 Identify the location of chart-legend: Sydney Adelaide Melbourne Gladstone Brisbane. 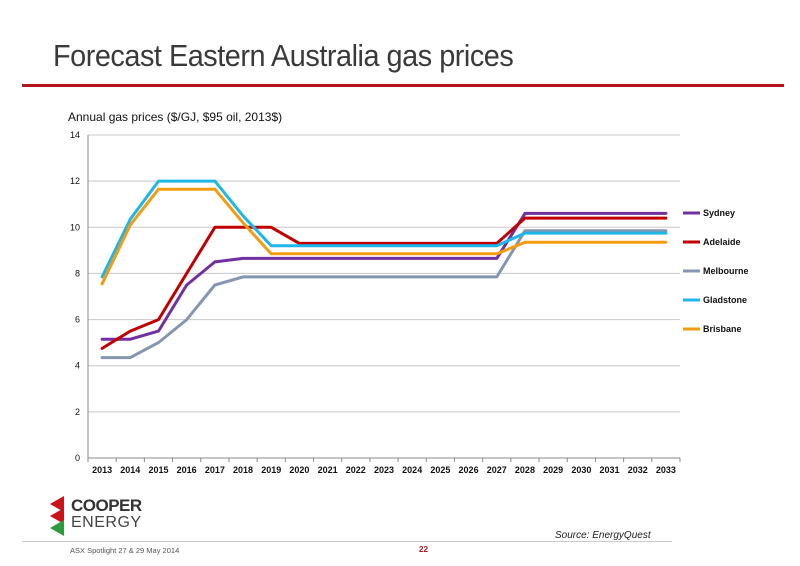
(716, 271).